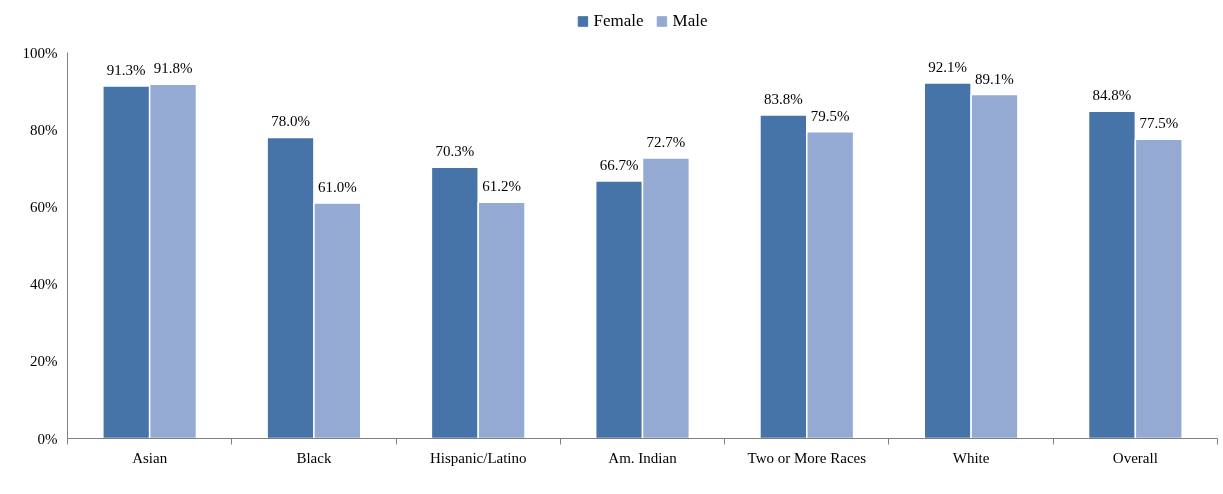 The height and width of the screenshot is (494, 1223). Describe the element at coordinates (47, 438) in the screenshot. I see `y-tick-label: 0%` at that location.